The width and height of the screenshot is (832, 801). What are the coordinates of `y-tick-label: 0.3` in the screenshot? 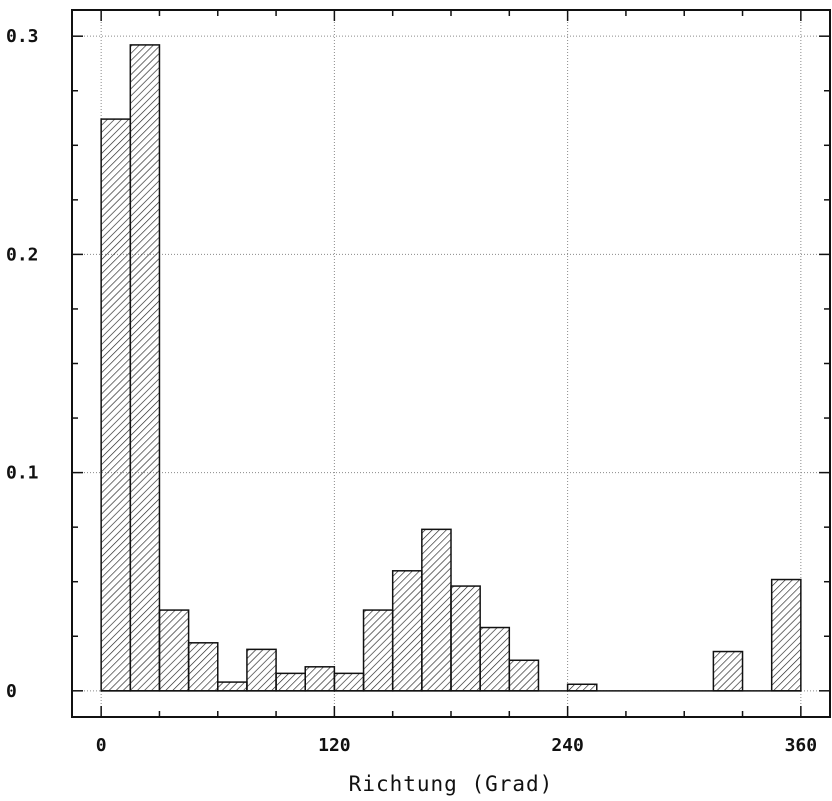 It's located at (22, 36).